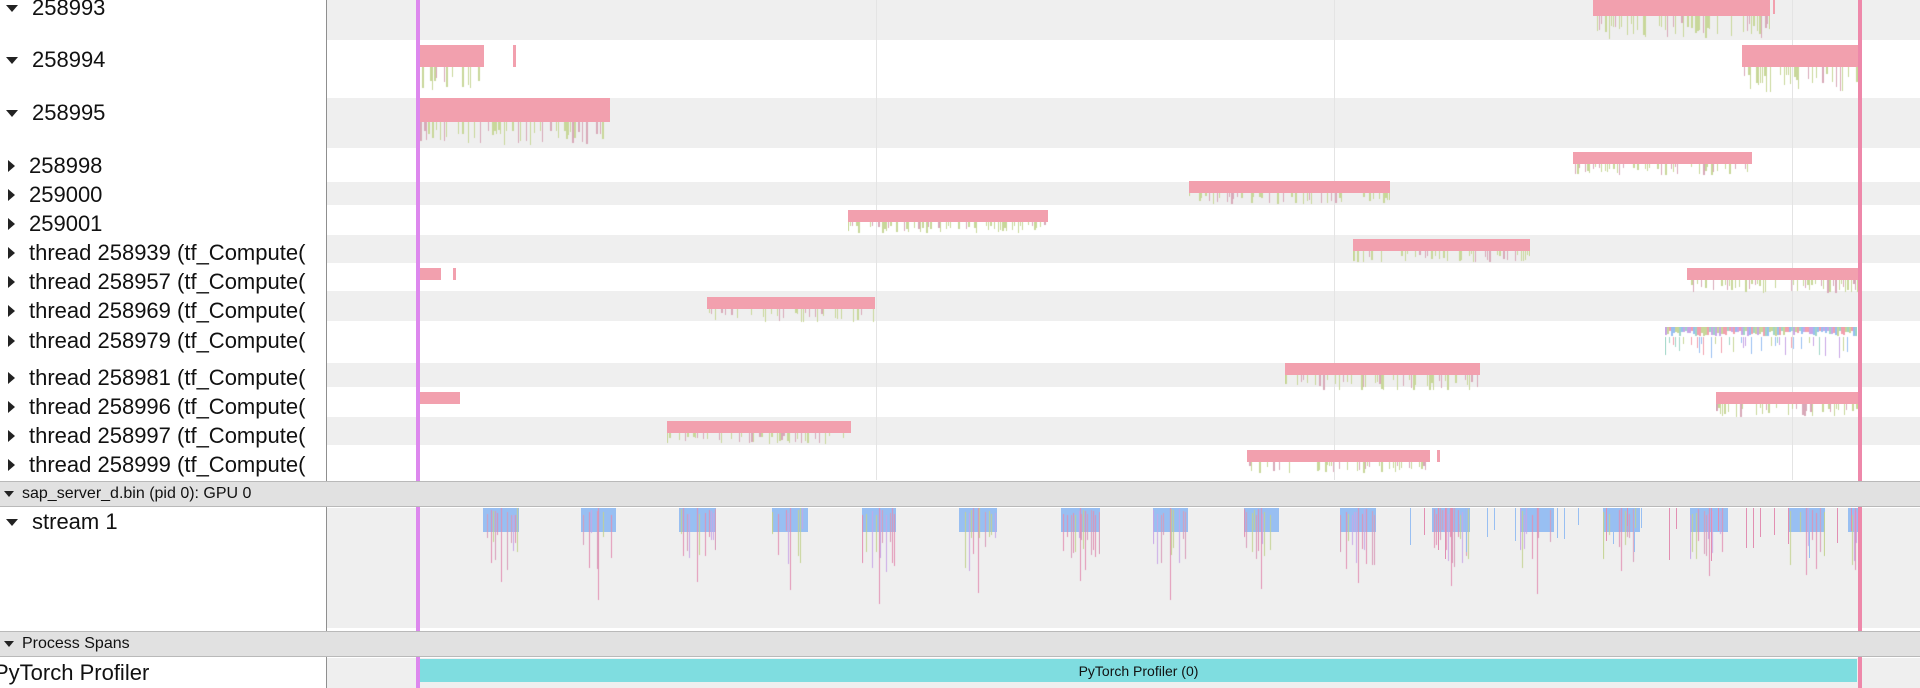 The height and width of the screenshot is (688, 1920). I want to click on track-label-text: thread 258979 (tf_Compute(, so click(167, 340).